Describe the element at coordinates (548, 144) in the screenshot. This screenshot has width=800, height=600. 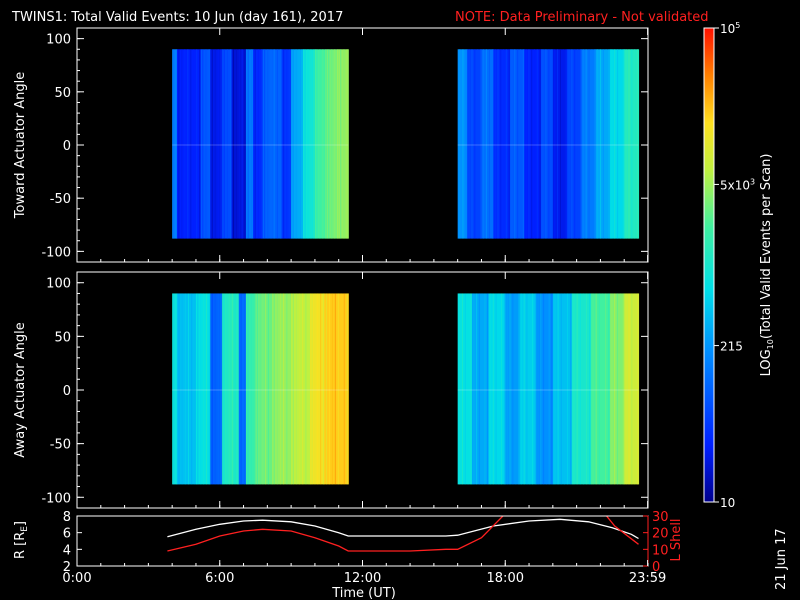
I see `toward-data-block` at that location.